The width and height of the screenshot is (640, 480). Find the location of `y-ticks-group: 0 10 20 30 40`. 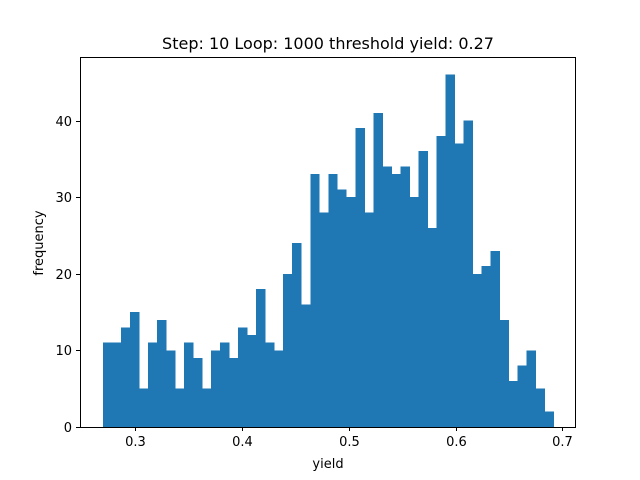

y-ticks-group: 0 10 20 30 40 is located at coordinates (67, 275).